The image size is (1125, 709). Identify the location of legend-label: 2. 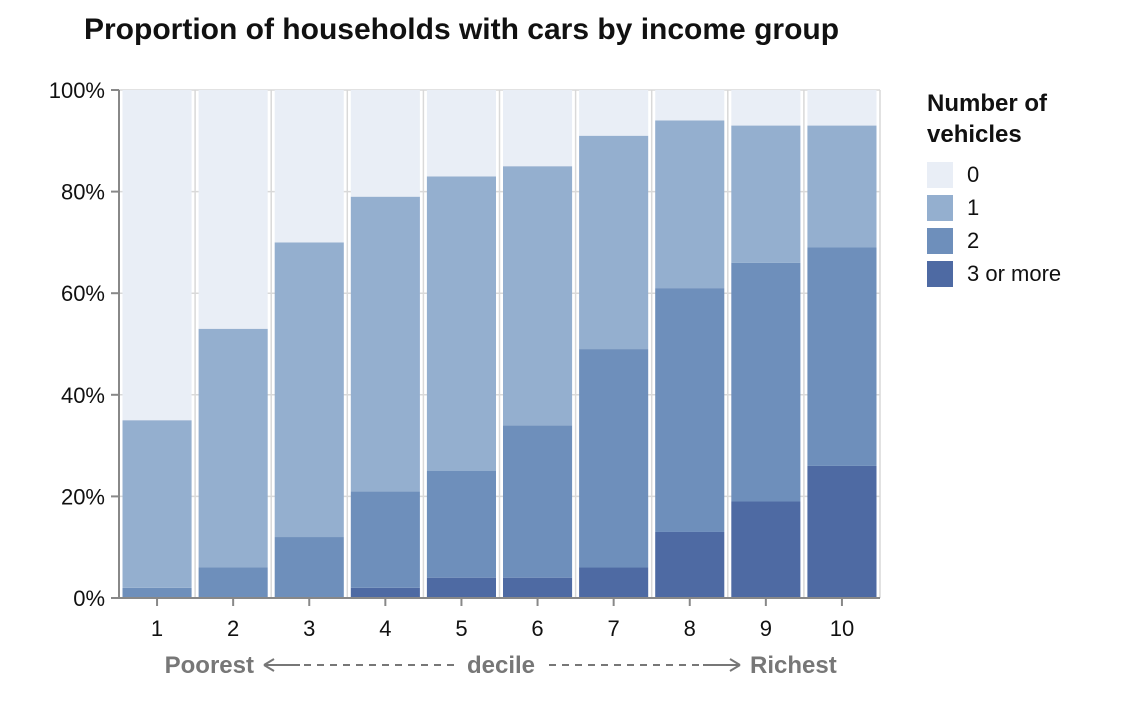
(973, 240).